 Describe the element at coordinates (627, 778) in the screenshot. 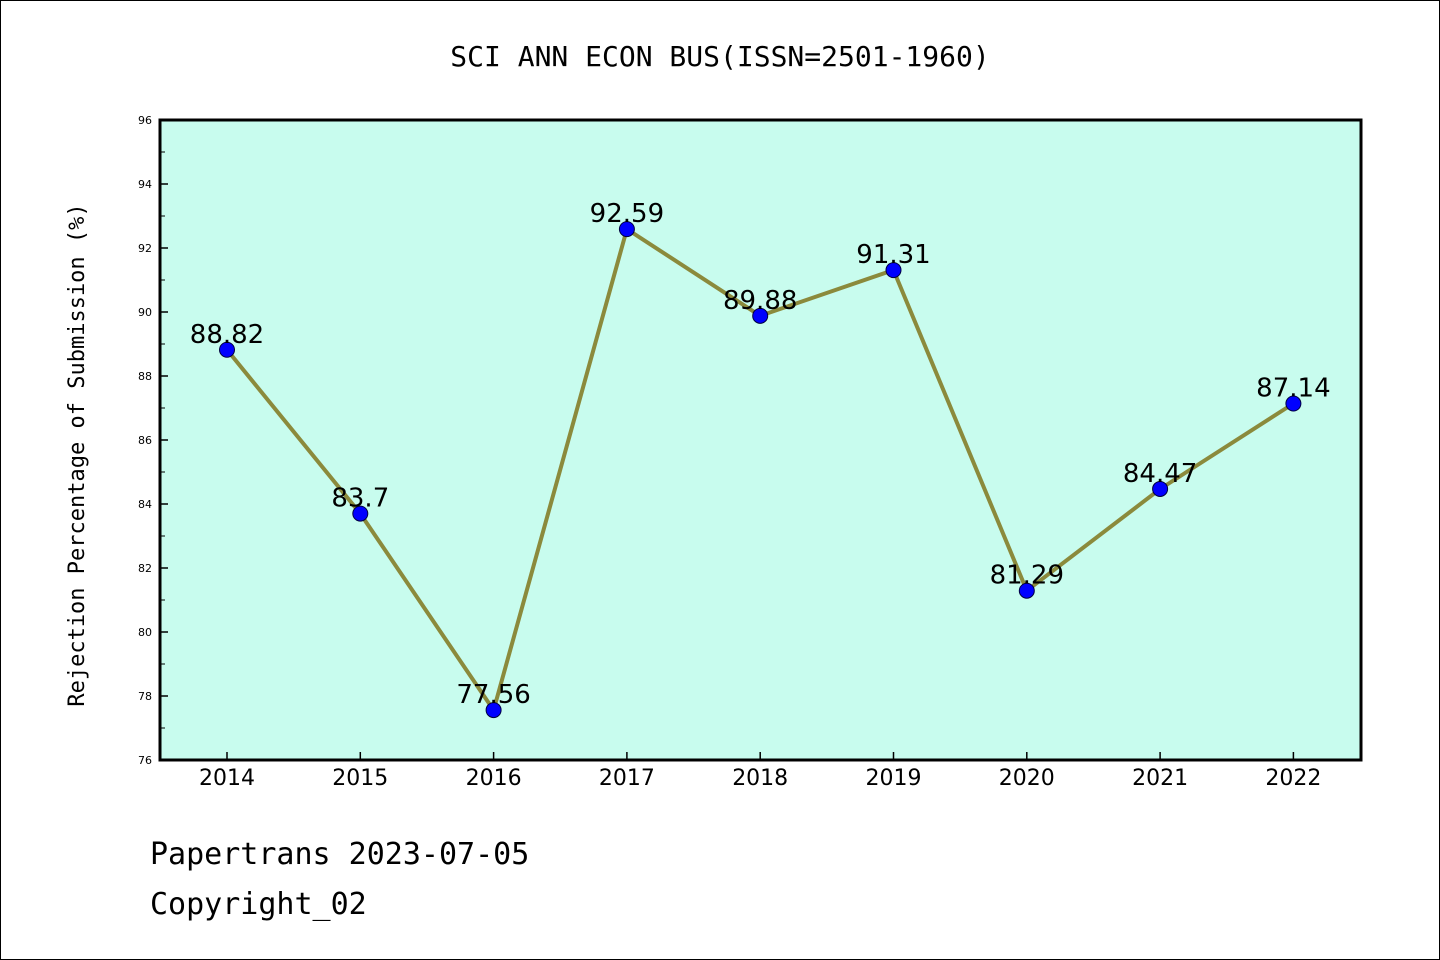

I see `x-tick-label: 2017` at that location.